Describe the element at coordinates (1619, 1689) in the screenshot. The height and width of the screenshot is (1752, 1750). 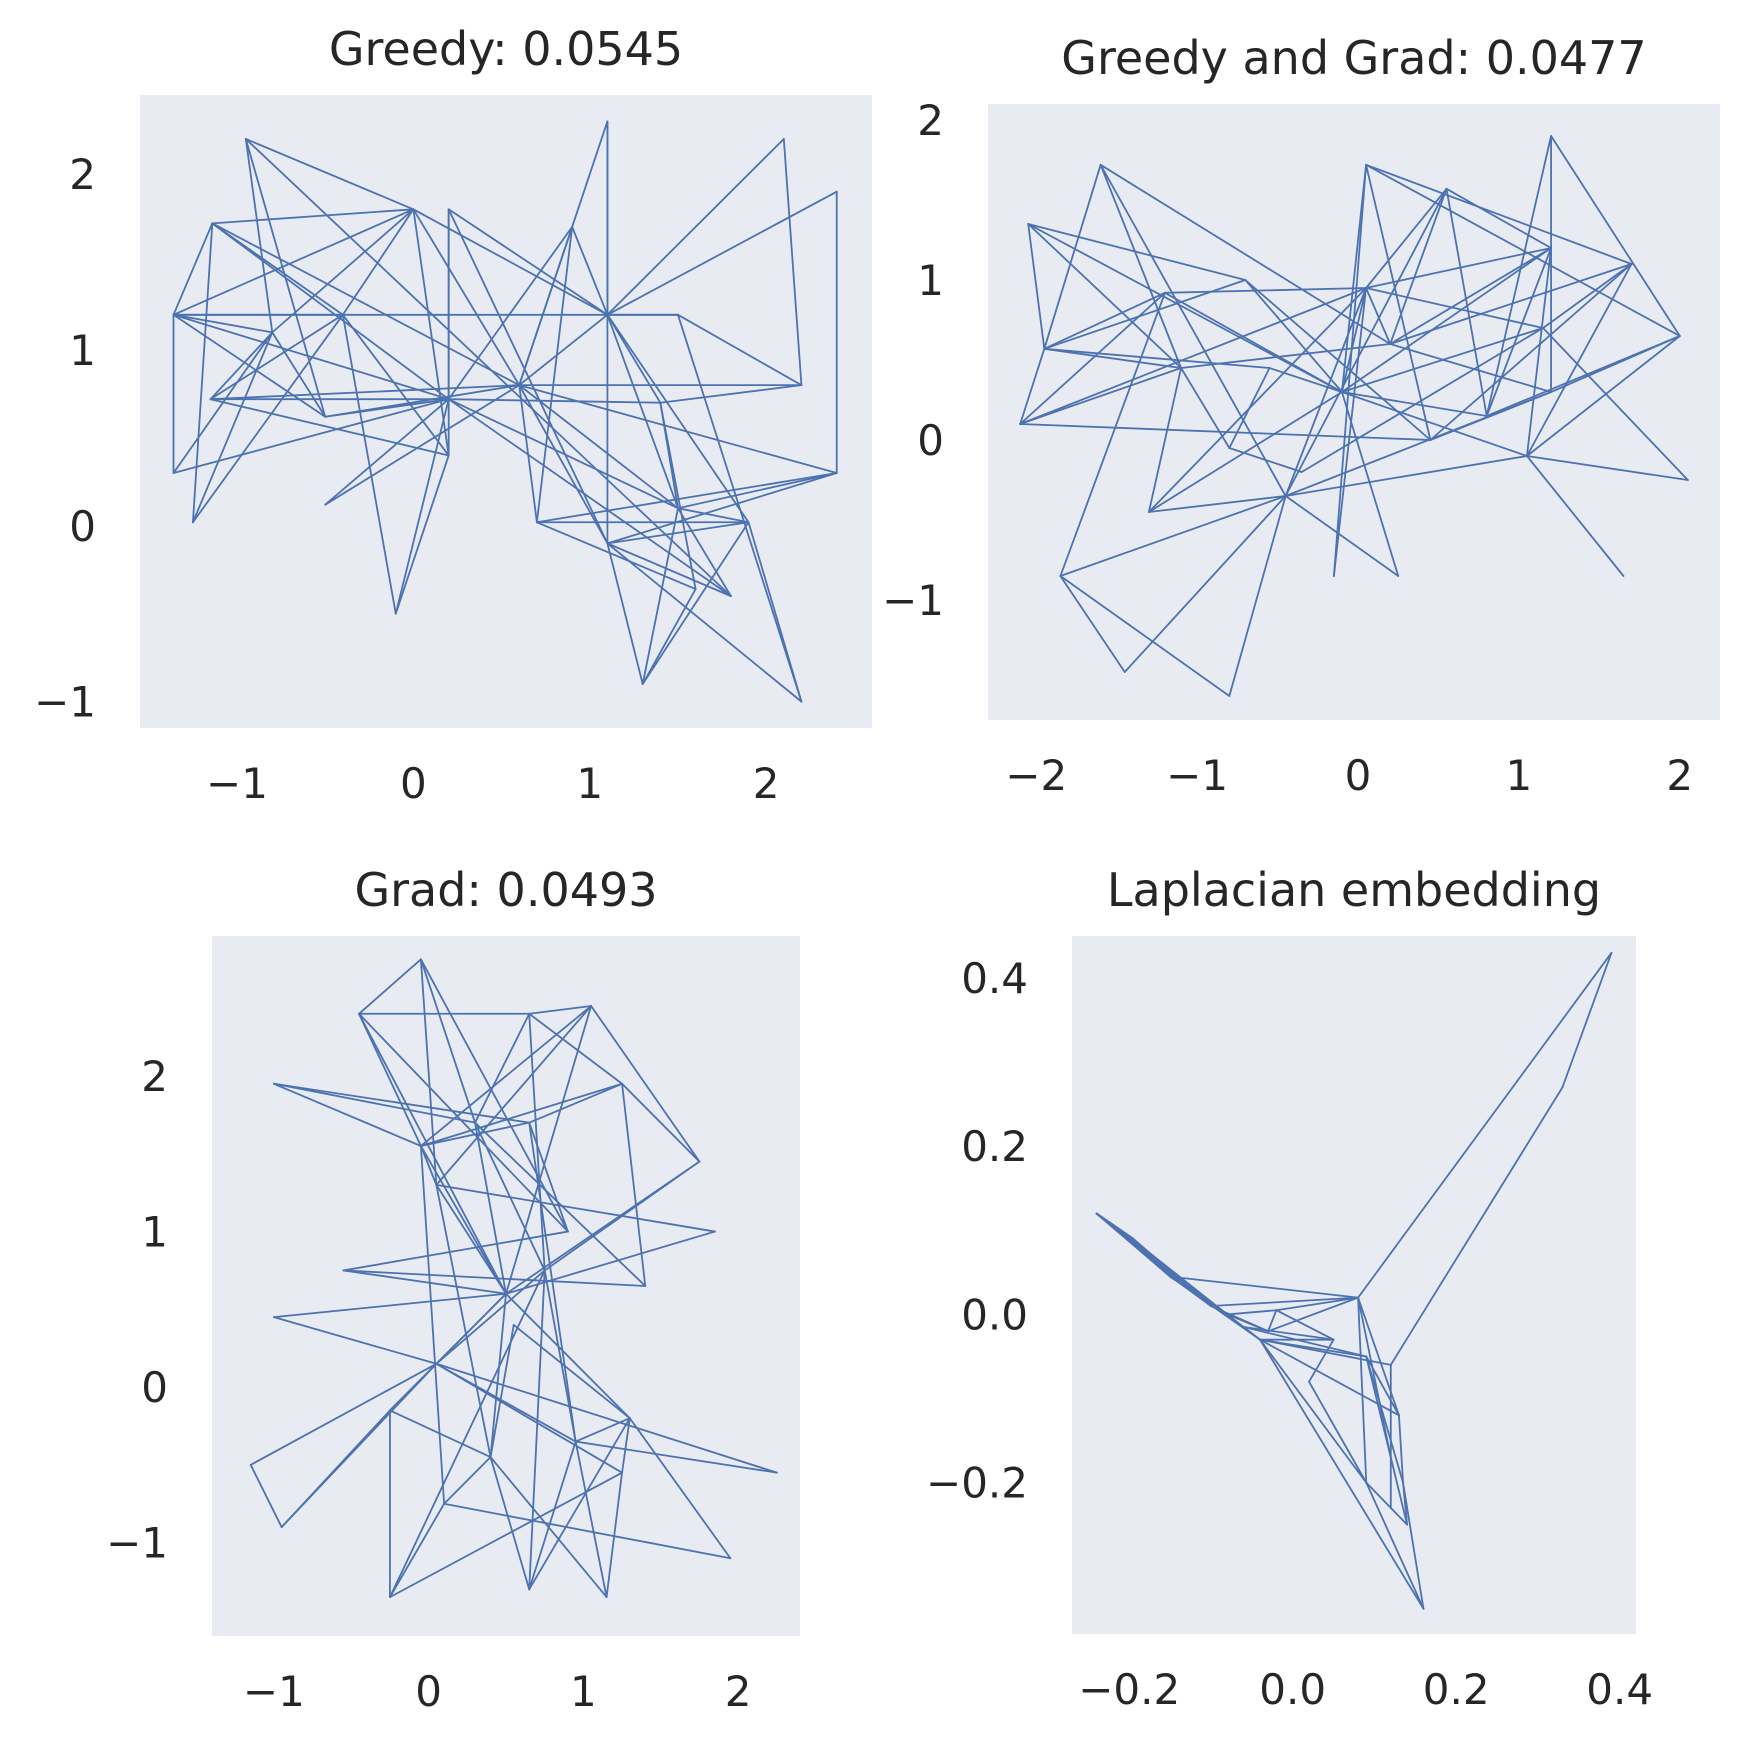
I see `x-tick-label: 0.4` at that location.